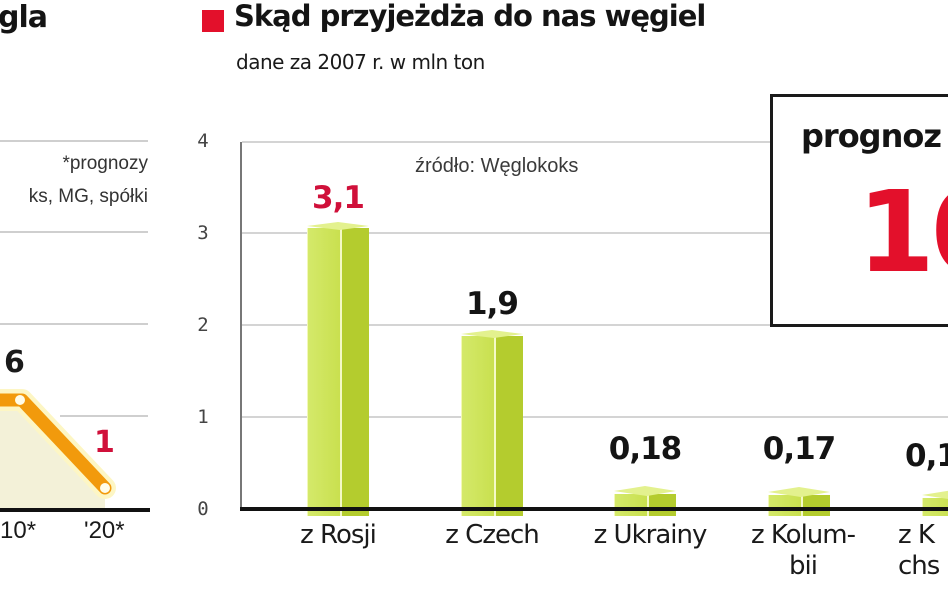 The image size is (948, 593). Describe the element at coordinates (919, 550) in the screenshot. I see `category-label: z K chs` at that location.